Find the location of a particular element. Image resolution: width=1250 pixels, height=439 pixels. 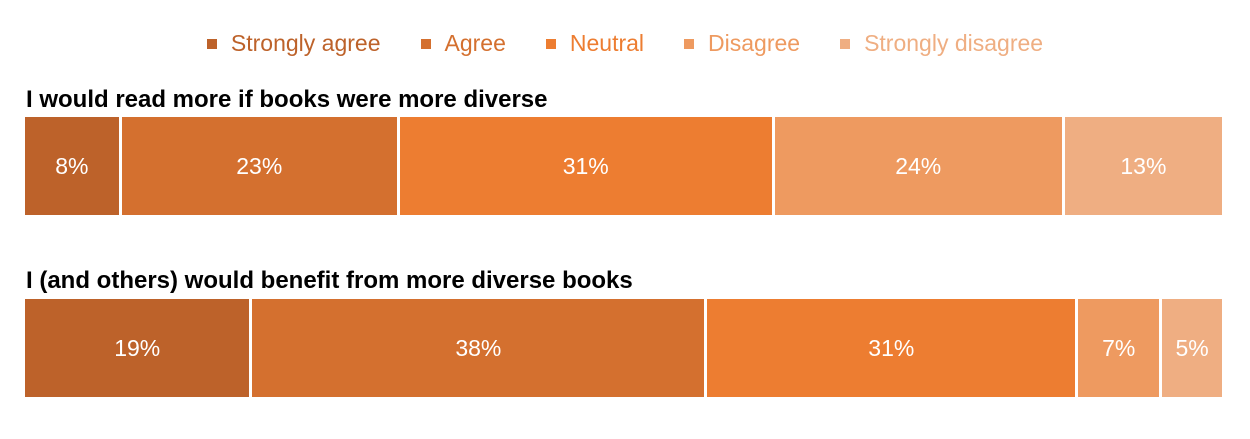

bar-segment-disagree: 24% is located at coordinates (918, 166).